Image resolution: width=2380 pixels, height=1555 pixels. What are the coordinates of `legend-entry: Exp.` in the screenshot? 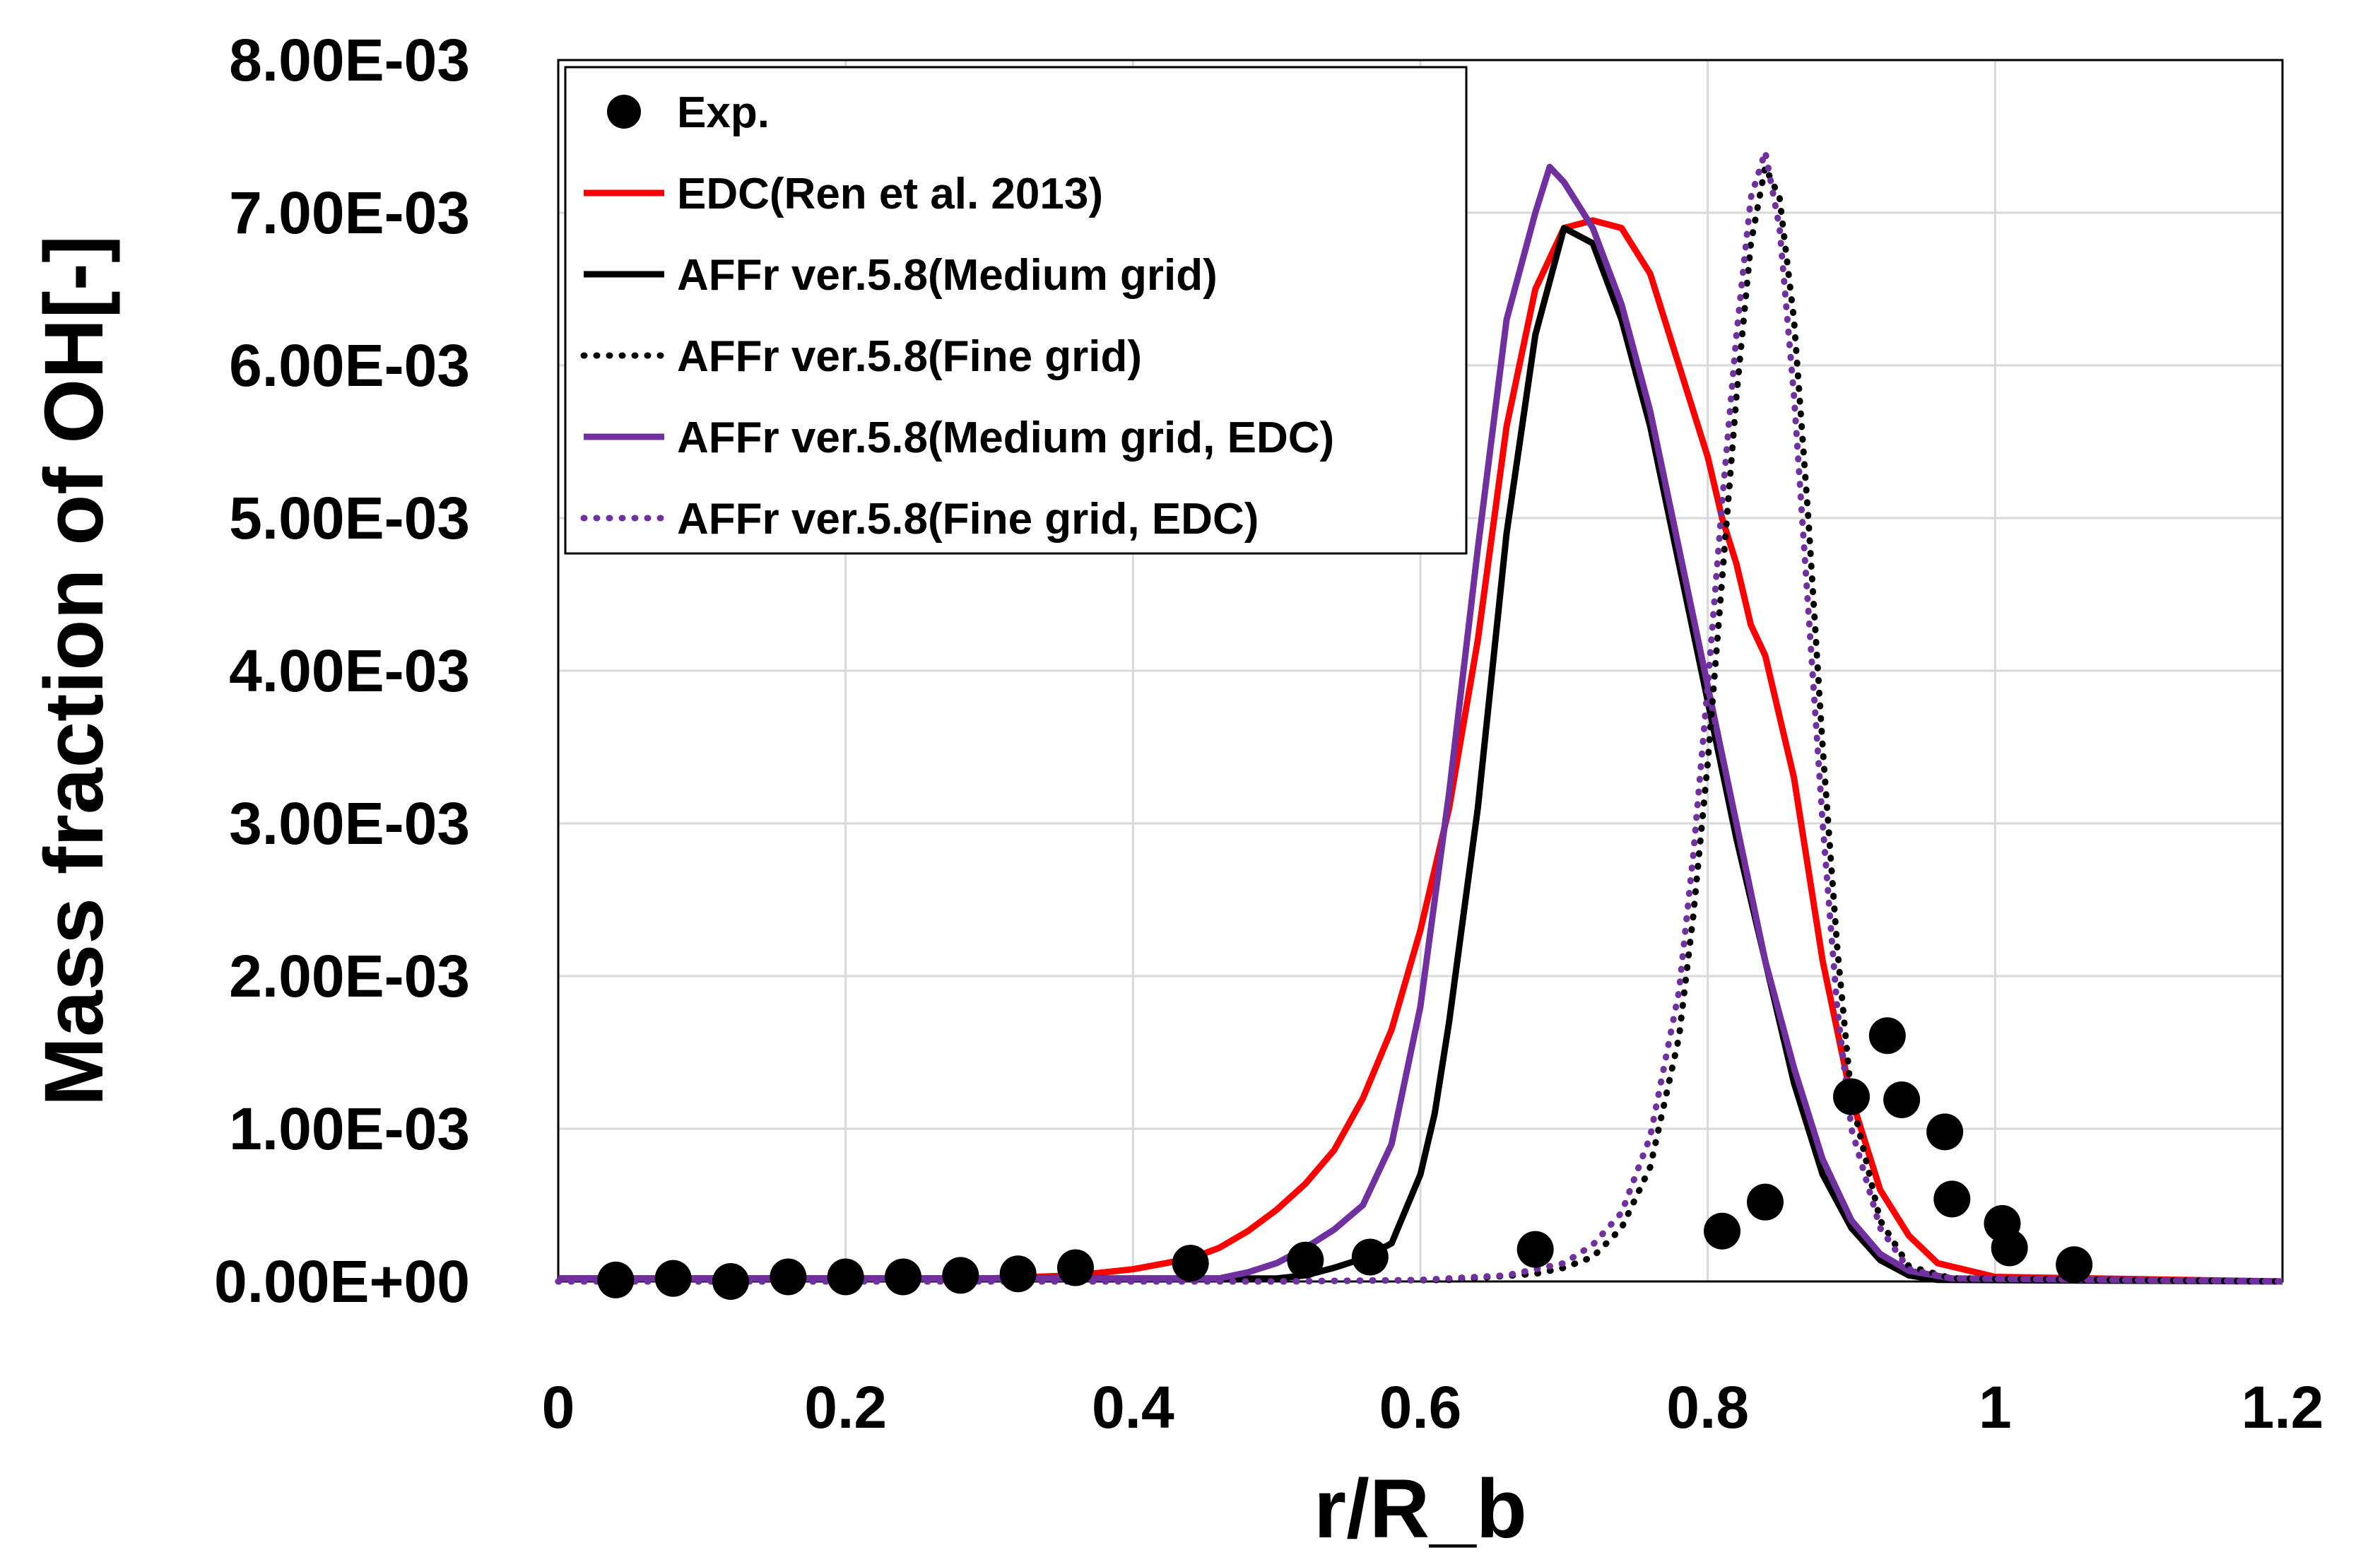 It's located at (689, 112).